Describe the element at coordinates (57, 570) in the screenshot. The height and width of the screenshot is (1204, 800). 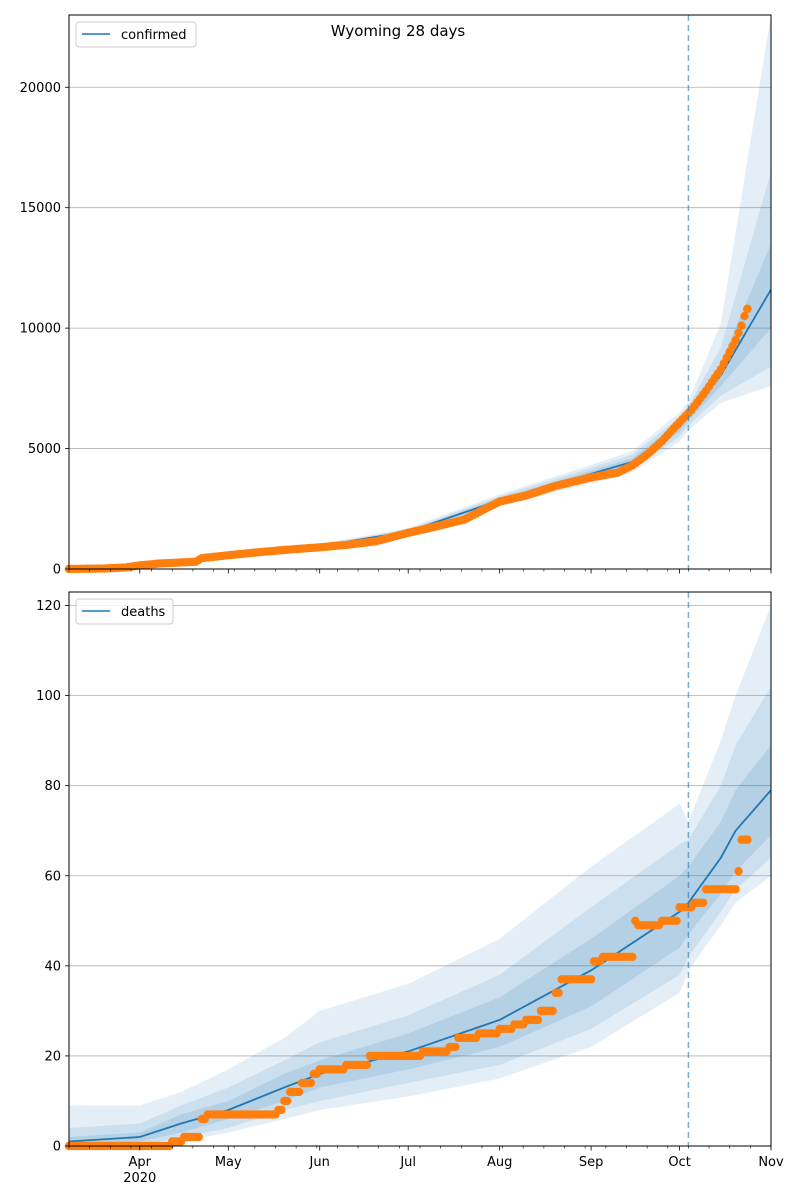
I see `confirmed-ytick-label: 0` at that location.